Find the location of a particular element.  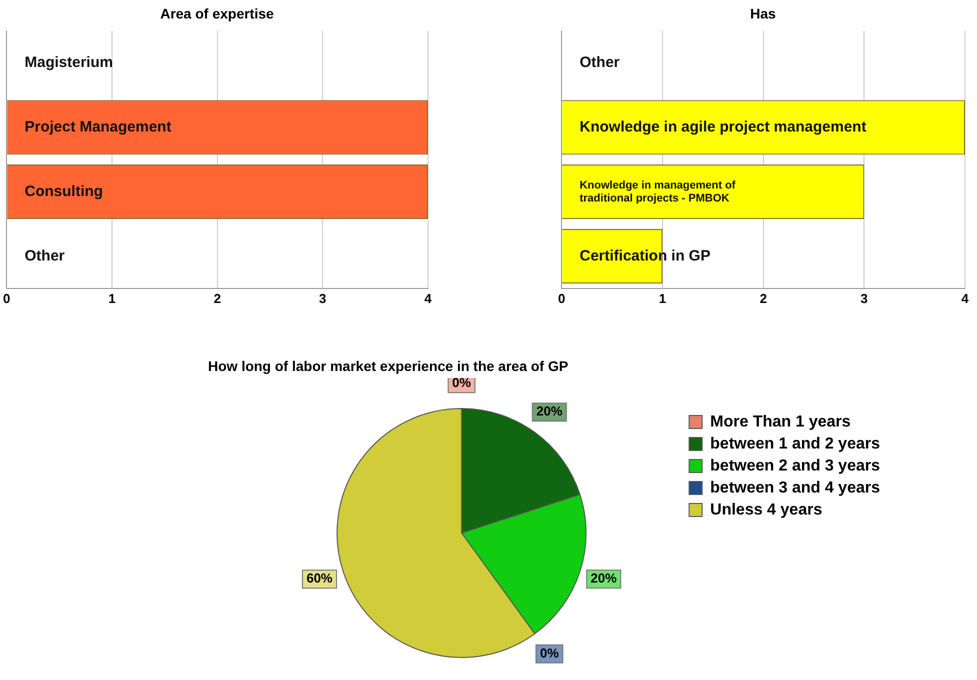

data-label: 60% is located at coordinates (319, 578).